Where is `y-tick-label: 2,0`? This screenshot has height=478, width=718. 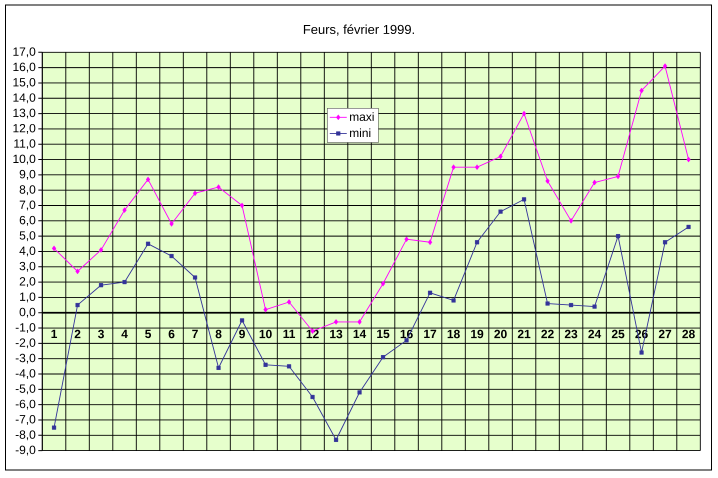
y-tick-label: 2,0 is located at coordinates (28, 282).